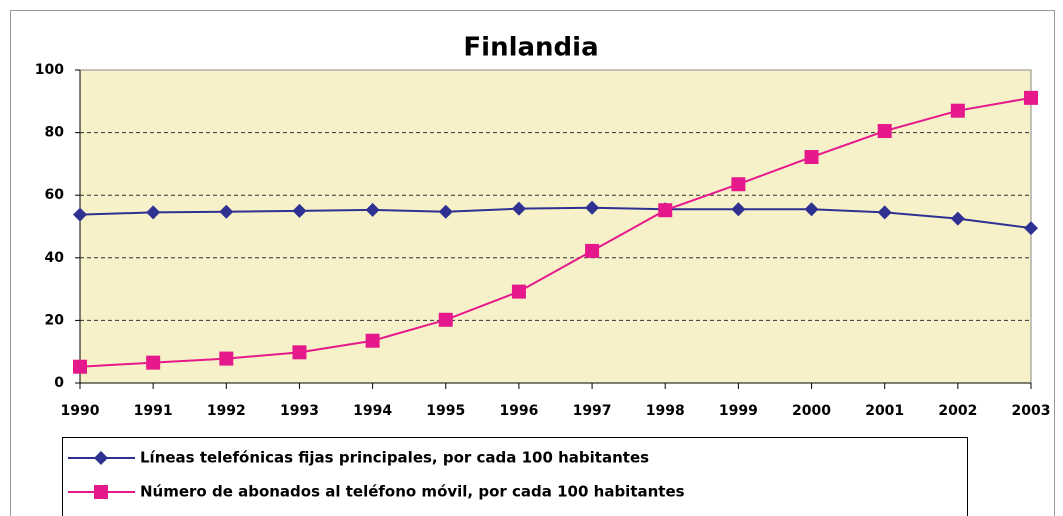  What do you see at coordinates (515, 476) in the screenshot?
I see `legend` at bounding box center [515, 476].